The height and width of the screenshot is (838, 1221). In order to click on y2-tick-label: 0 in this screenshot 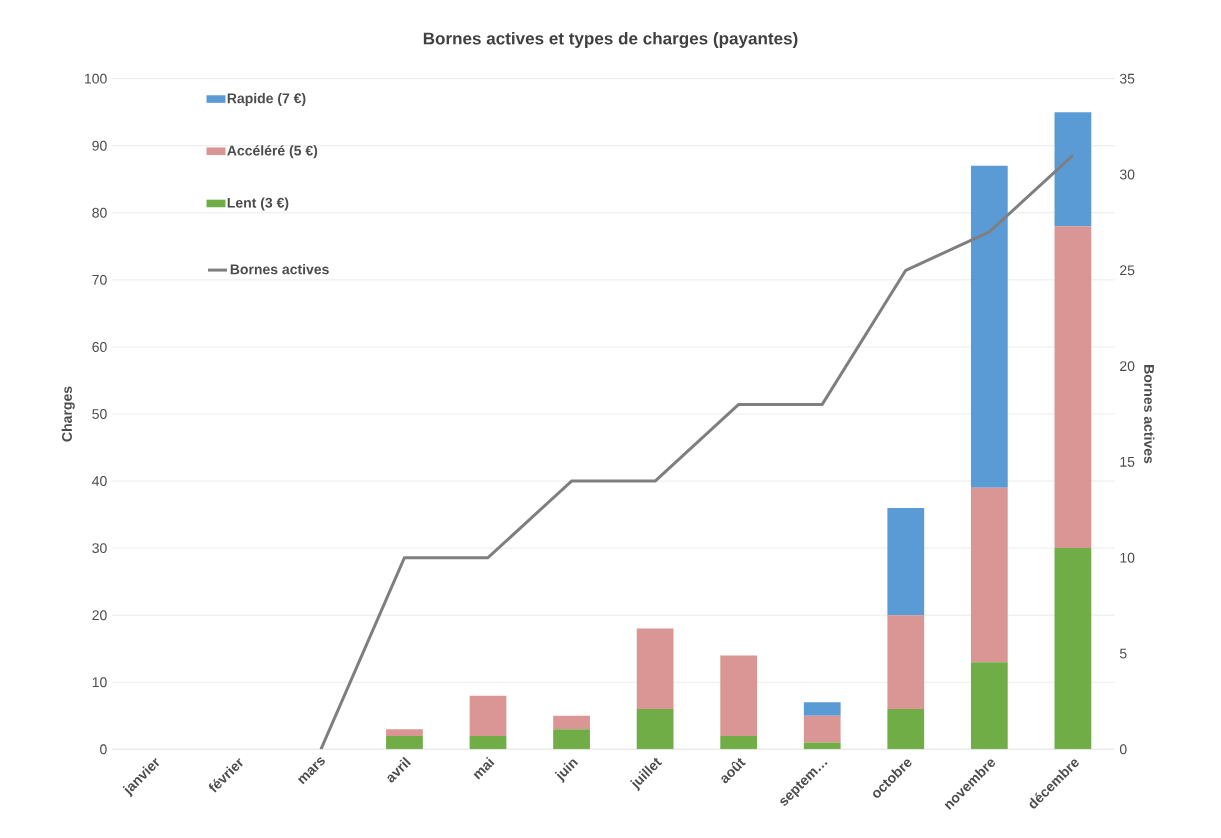, I will do `click(1123, 749)`.